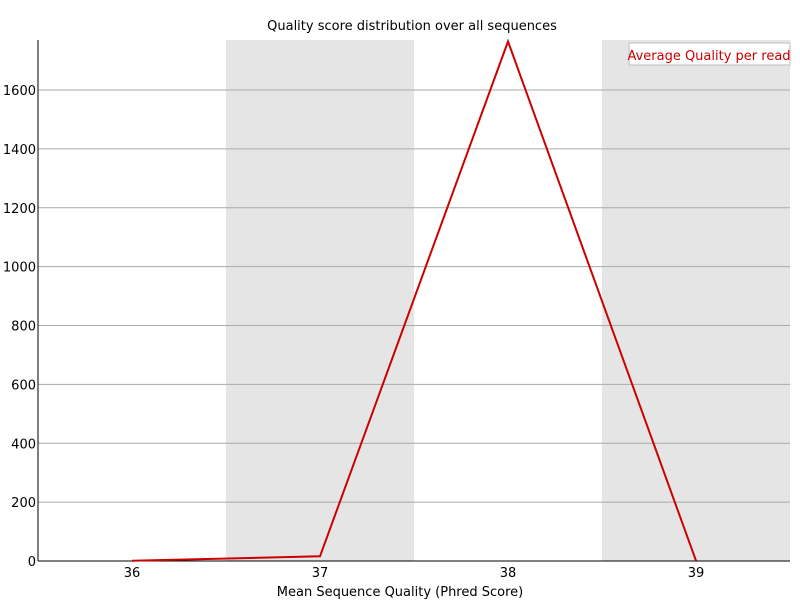 The image size is (800, 600). What do you see at coordinates (23, 385) in the screenshot?
I see `y-tick-label: 600` at bounding box center [23, 385].